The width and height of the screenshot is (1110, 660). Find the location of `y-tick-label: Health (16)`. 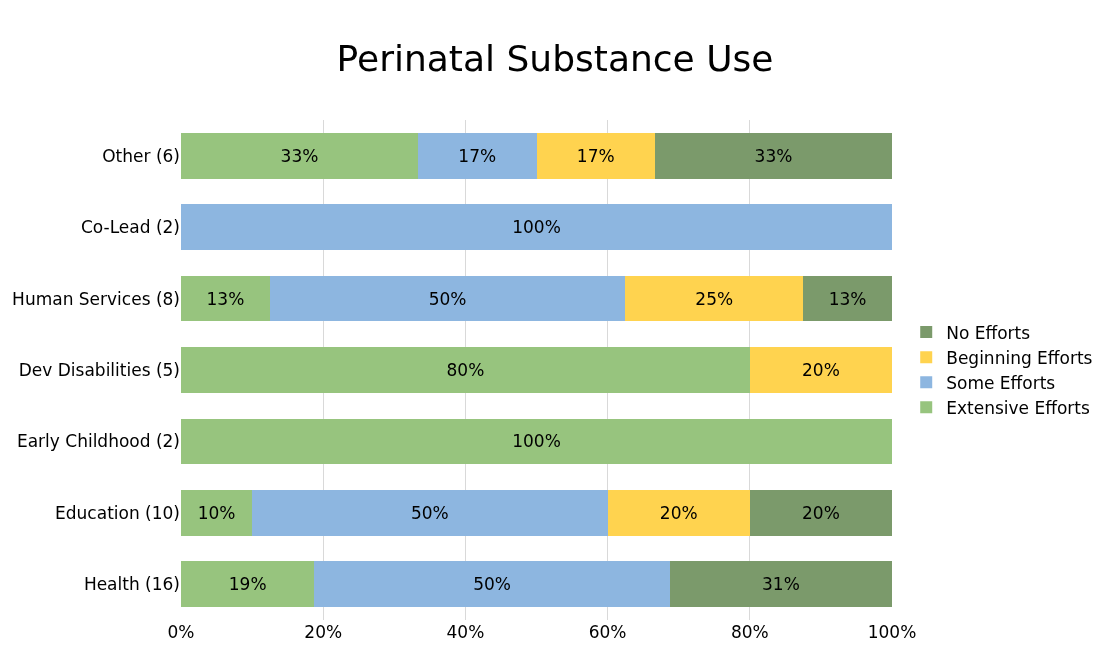

y-tick-label: Health (16) is located at coordinates (131, 584).